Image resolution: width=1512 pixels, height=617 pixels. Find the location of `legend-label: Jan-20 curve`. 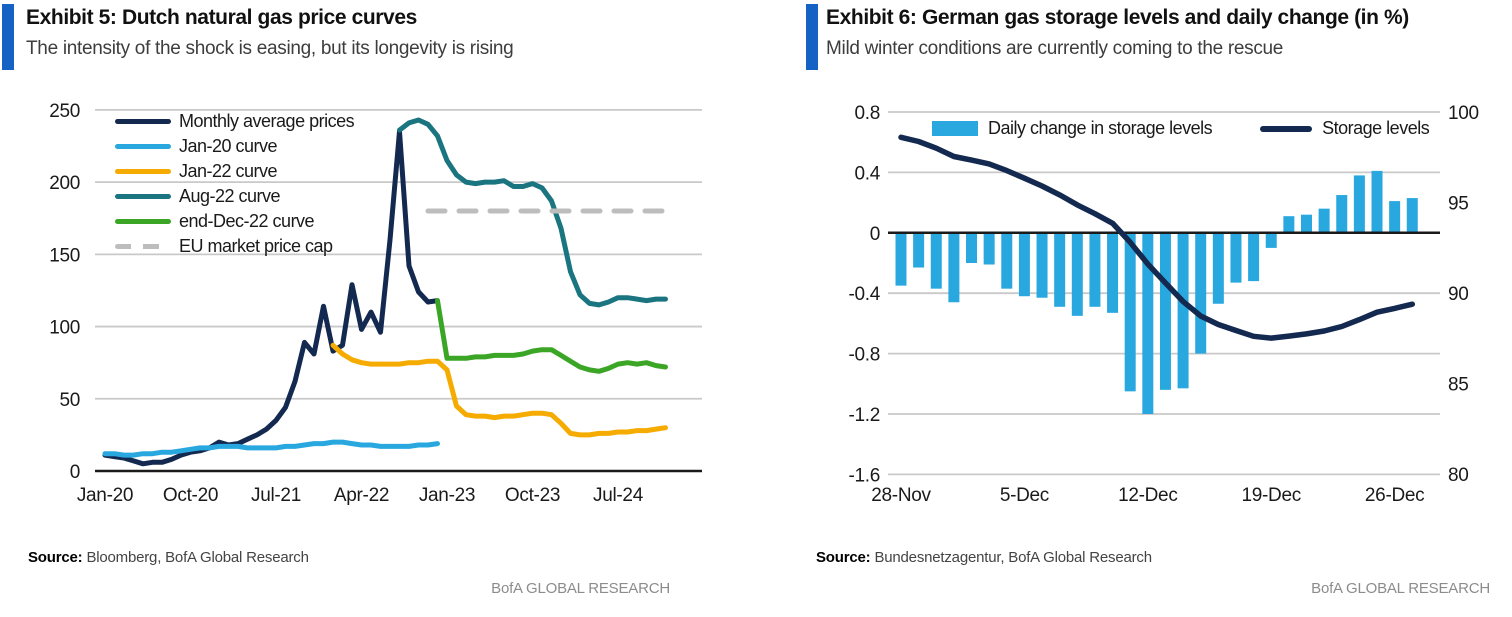

legend-label: Jan-20 curve is located at coordinates (228, 146).